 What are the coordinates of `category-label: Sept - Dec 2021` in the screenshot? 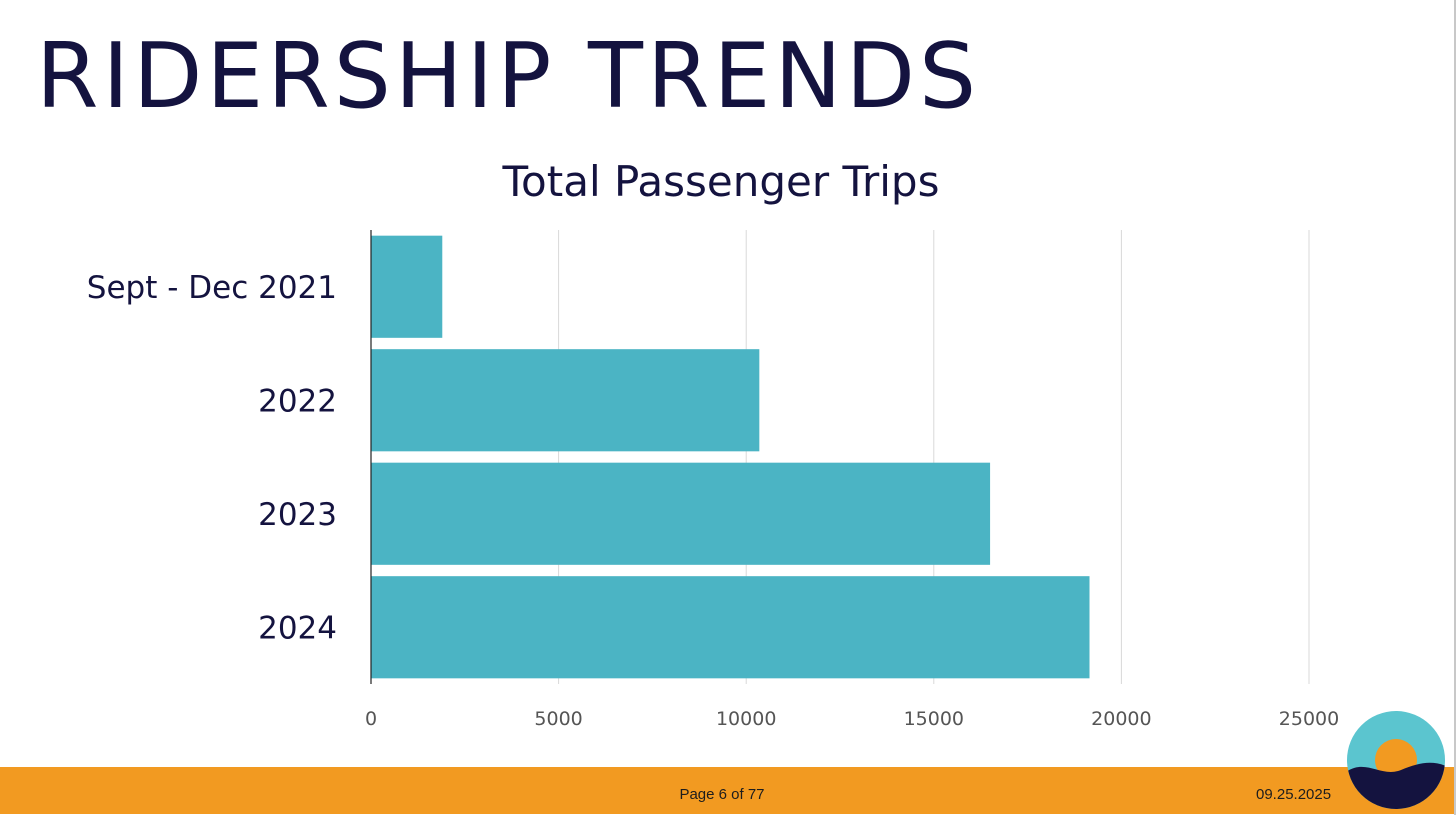 It's located at (212, 288).